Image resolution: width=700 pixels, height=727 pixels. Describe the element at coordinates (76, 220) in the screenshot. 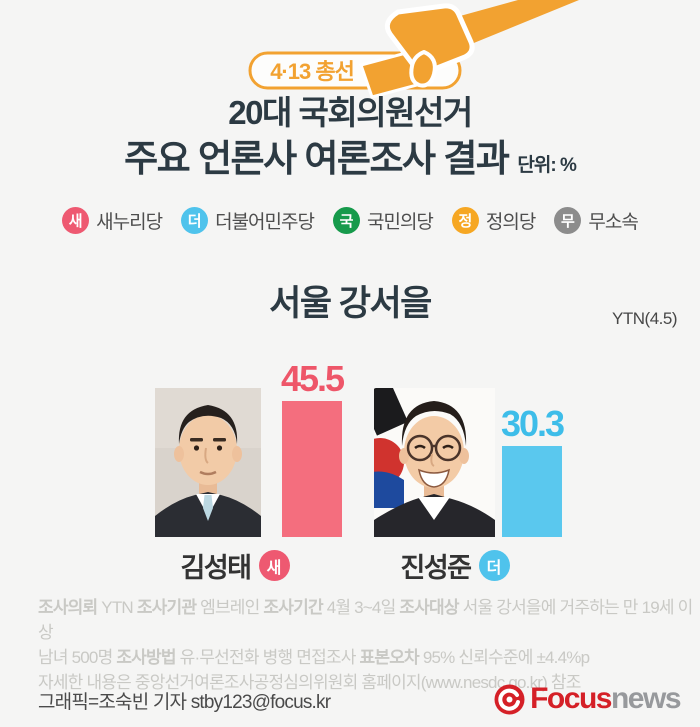

I see `party-circle-icon: 새` at that location.